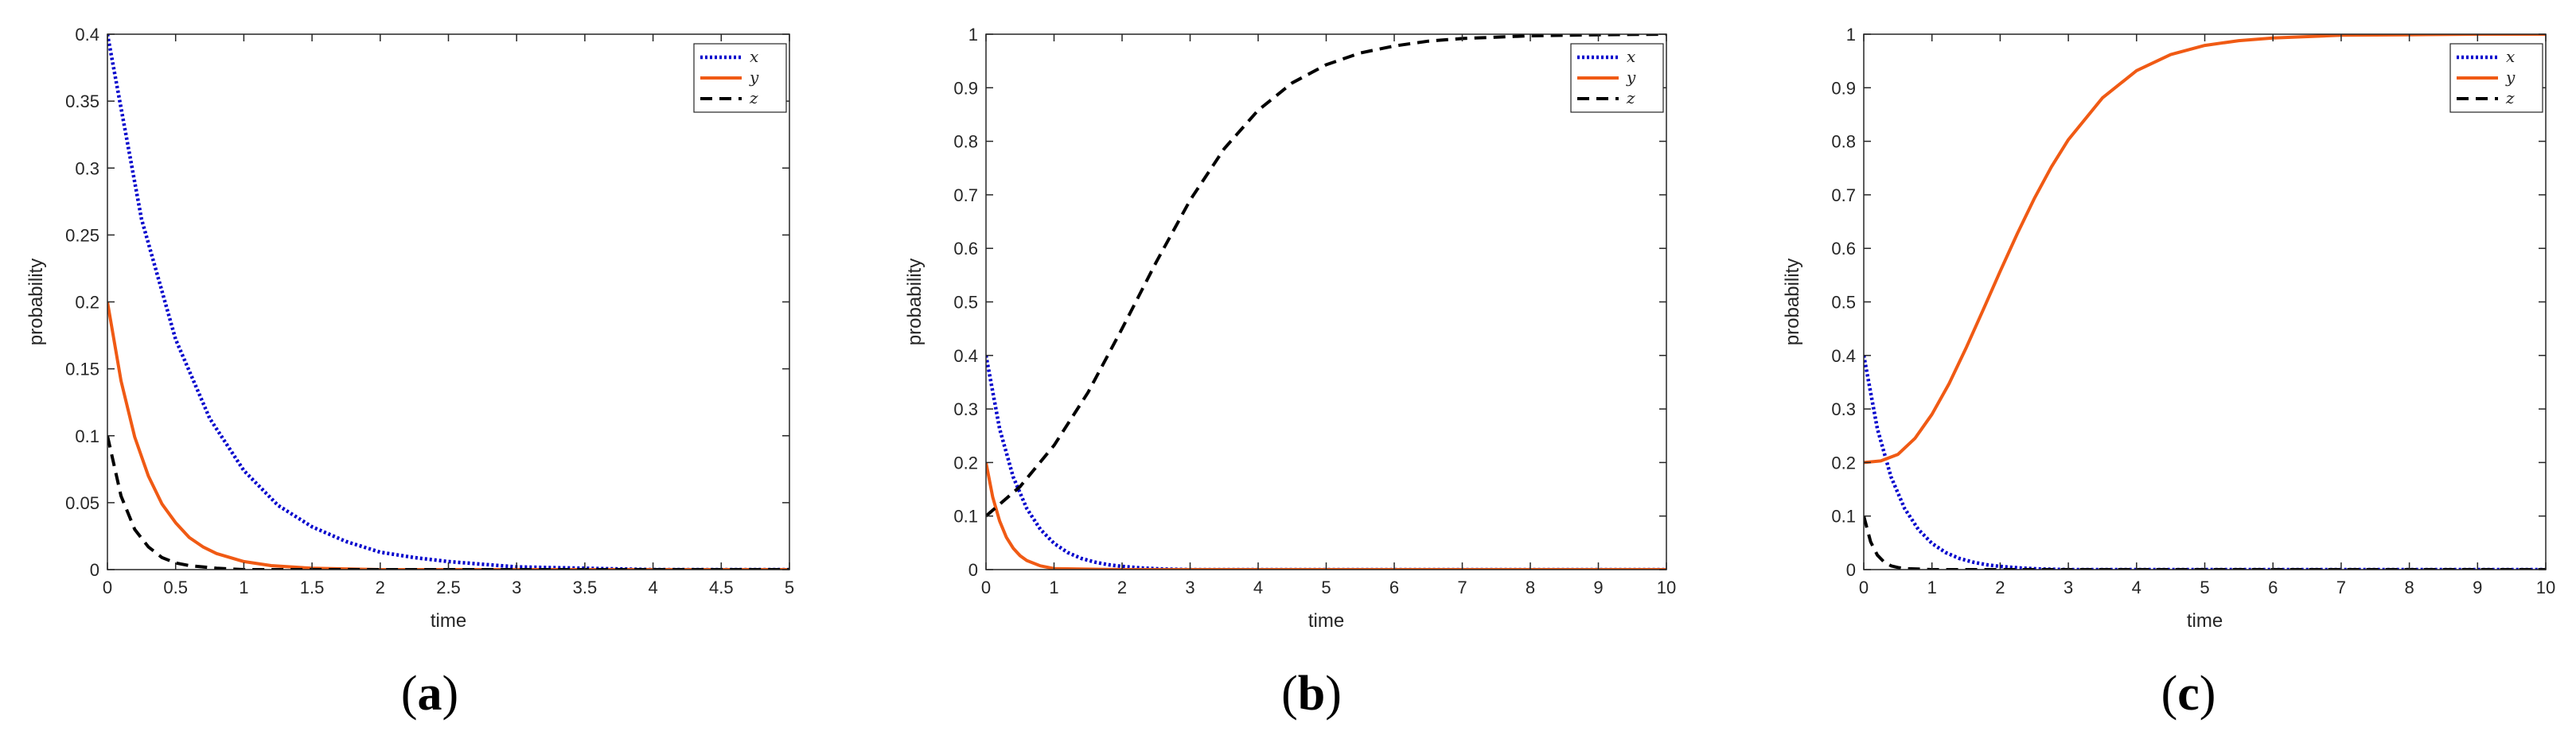 The width and height of the screenshot is (2576, 747). What do you see at coordinates (448, 587) in the screenshot?
I see `x-tick-label: 2.5` at bounding box center [448, 587].